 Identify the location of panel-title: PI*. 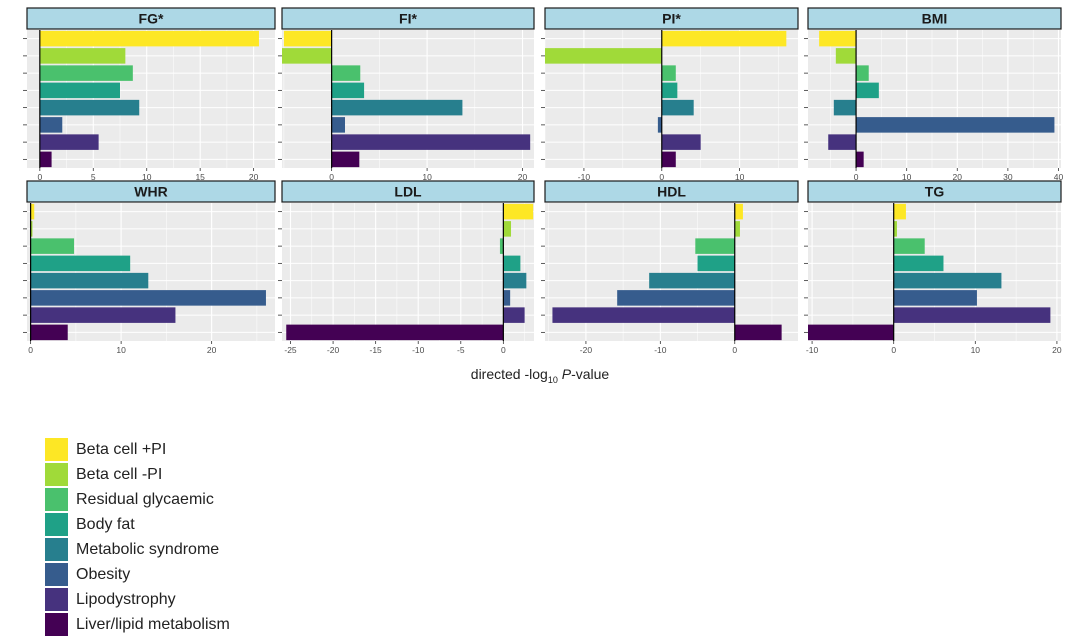
(671, 19).